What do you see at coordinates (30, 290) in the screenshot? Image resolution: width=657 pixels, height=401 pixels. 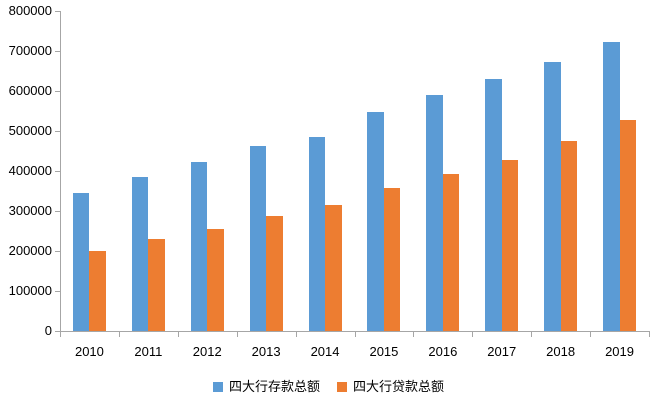 I see `y-axis-tick-label: 100000` at bounding box center [30, 290].